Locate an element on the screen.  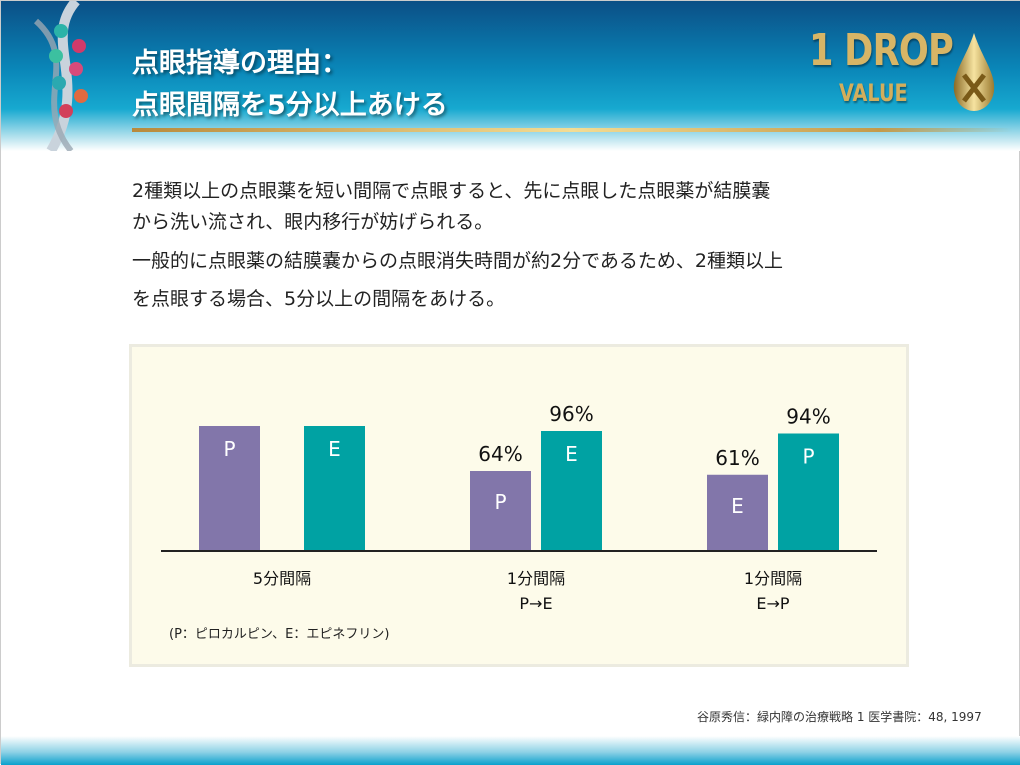
data-label: 64% is located at coordinates (500, 454).